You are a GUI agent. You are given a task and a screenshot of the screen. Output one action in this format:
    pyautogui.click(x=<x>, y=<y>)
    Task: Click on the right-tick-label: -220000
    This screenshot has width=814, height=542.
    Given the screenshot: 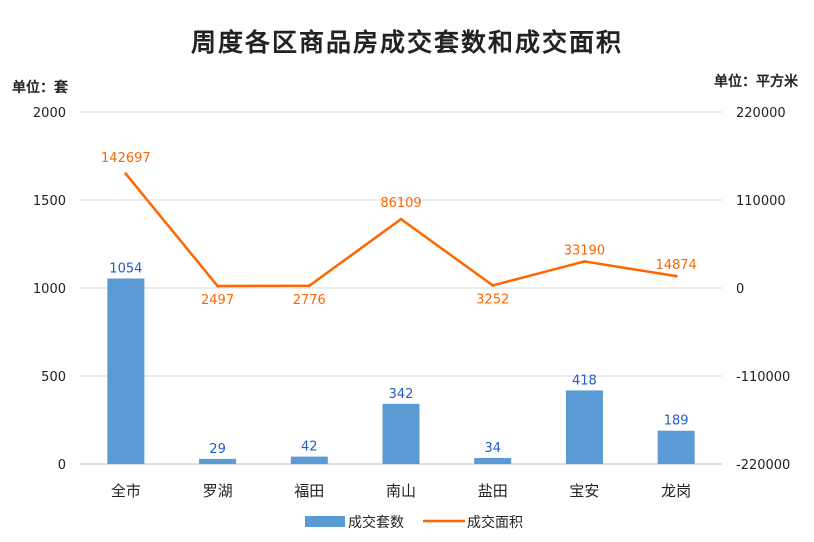 What is the action you would take?
    pyautogui.click(x=763, y=465)
    